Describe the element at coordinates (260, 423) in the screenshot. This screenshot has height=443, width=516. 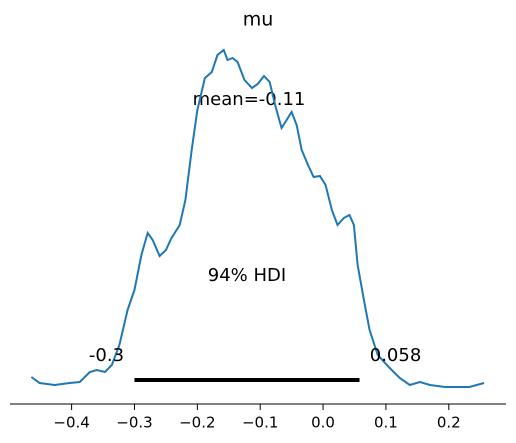
I see `x-tick-label: −0.1` at that location.